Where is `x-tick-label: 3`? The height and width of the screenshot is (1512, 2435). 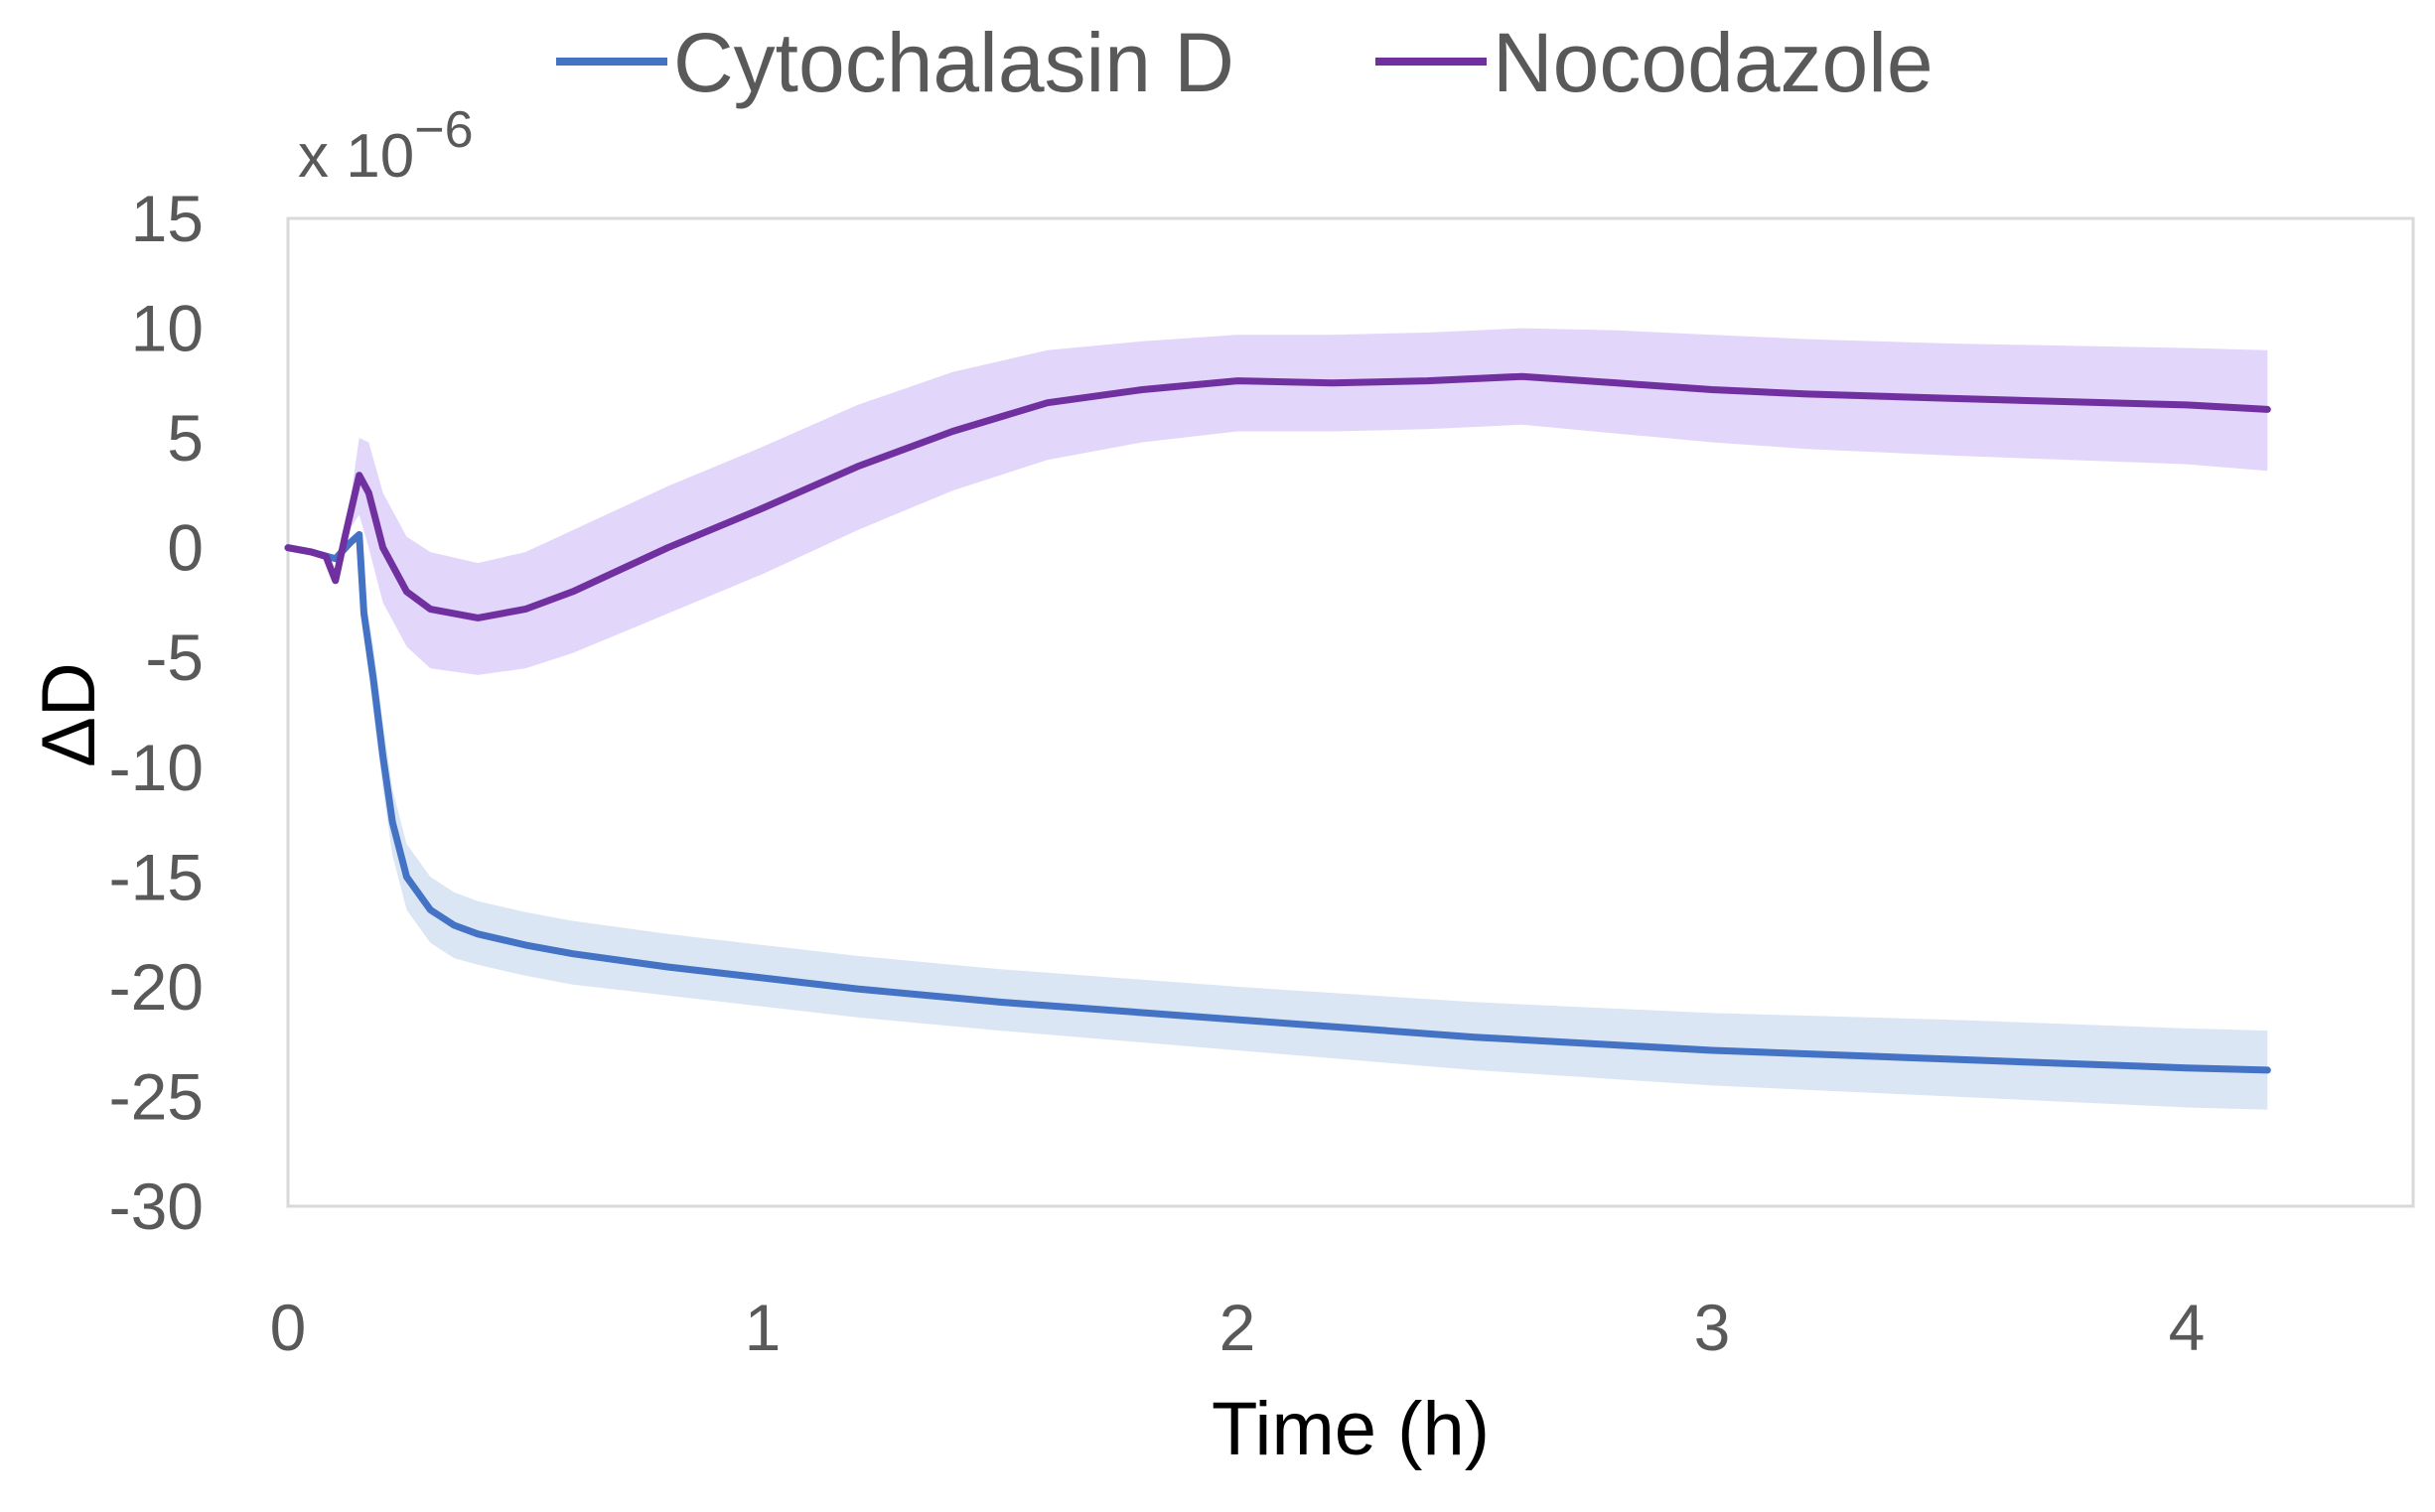 x-tick-label: 3 is located at coordinates (1713, 1327).